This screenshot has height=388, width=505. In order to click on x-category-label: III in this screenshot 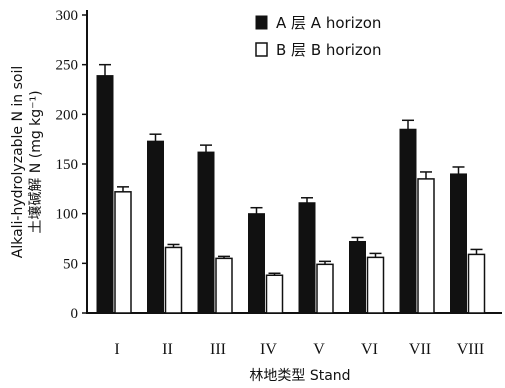, I will do `click(218, 349)`.